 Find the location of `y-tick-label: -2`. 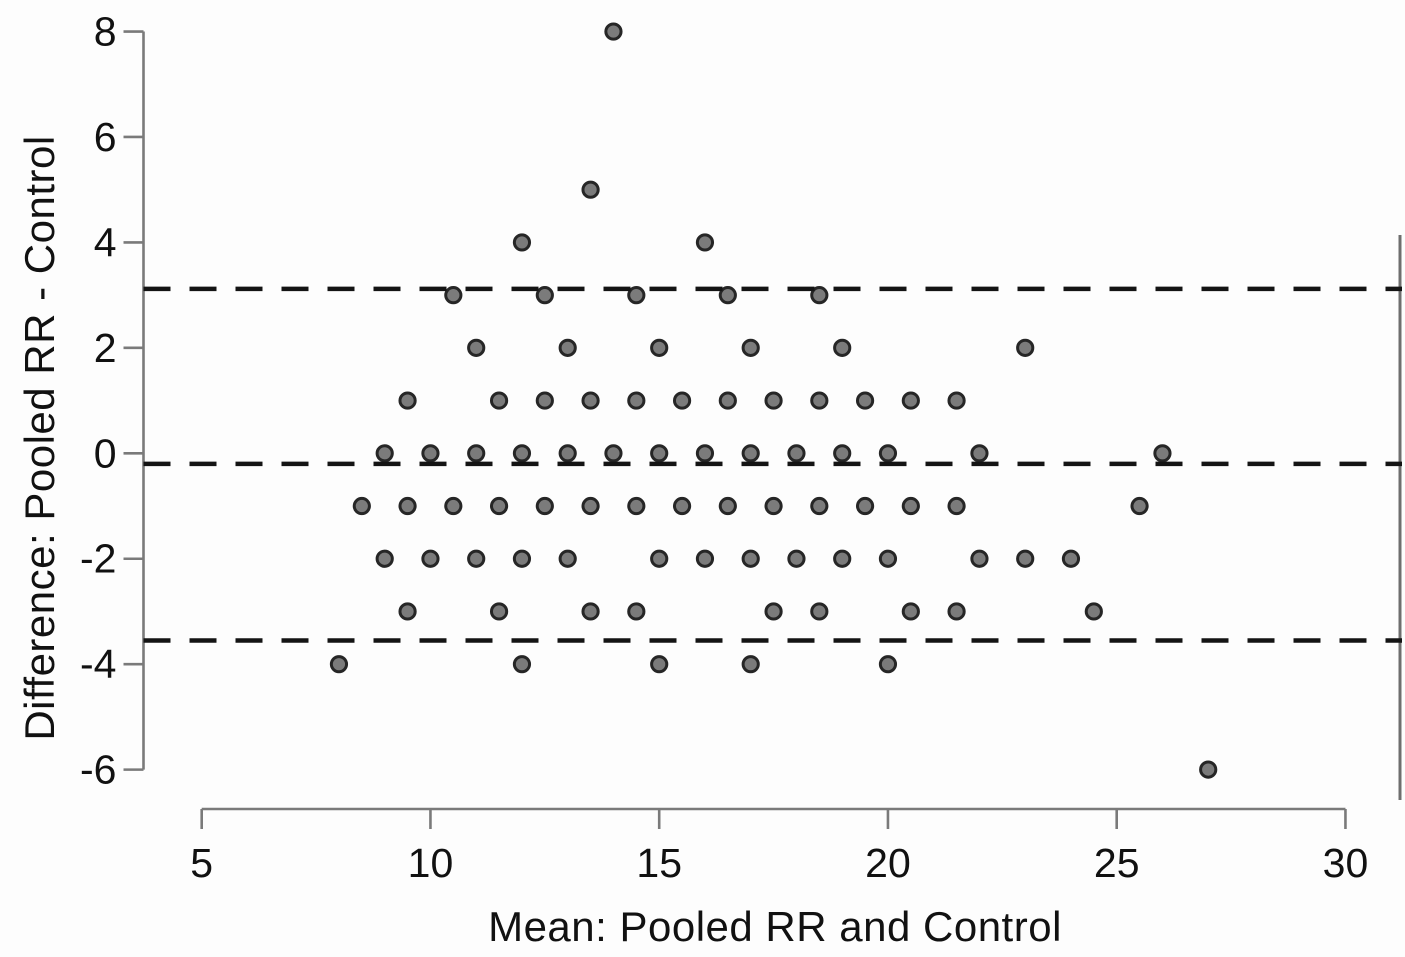

y-tick-label: -2 is located at coordinates (98, 559).